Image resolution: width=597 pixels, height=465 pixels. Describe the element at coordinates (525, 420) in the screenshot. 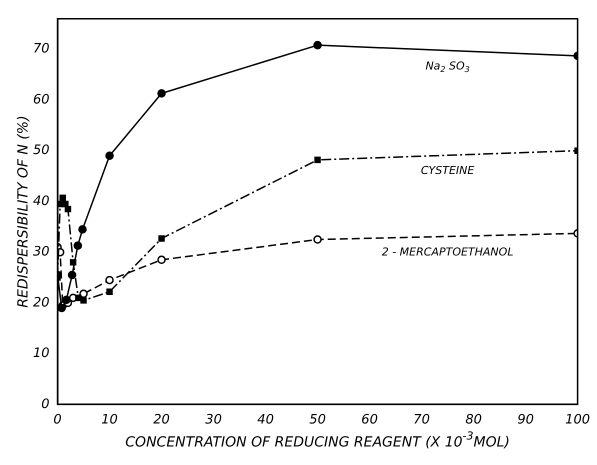

I see `x-tick-label: 90` at that location.